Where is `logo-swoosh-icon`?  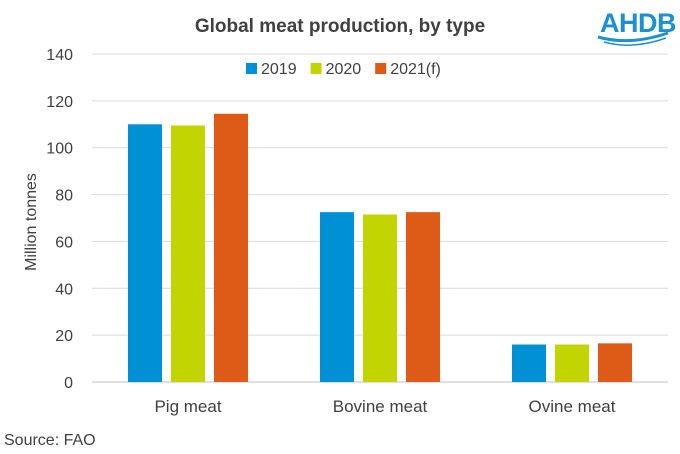
logo-swoosh-icon is located at coordinates (633, 37).